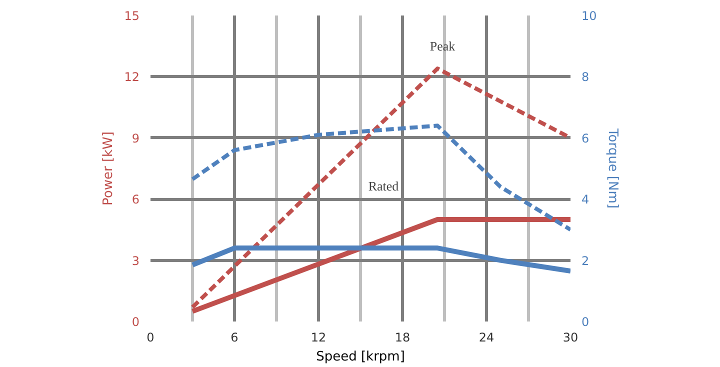 The image size is (720, 367). I want to click on y2-tick-label: 10, so click(589, 16).